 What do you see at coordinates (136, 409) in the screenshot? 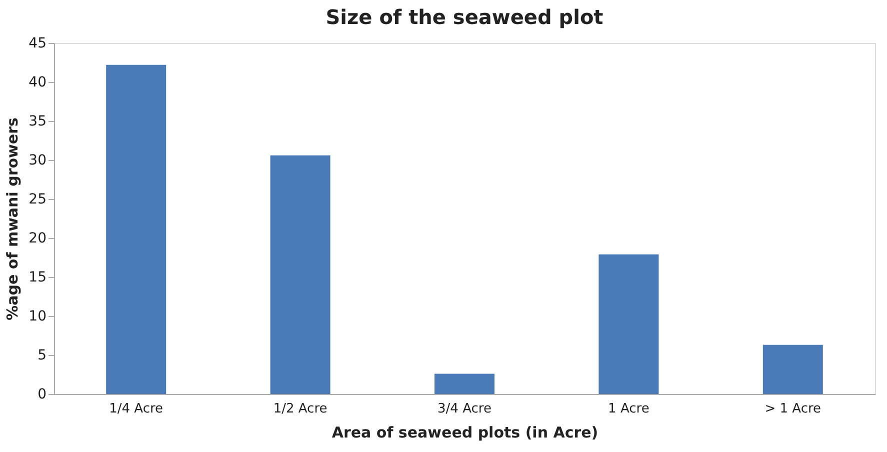
I see `x-tick-label: 1/4 Acre` at bounding box center [136, 409].